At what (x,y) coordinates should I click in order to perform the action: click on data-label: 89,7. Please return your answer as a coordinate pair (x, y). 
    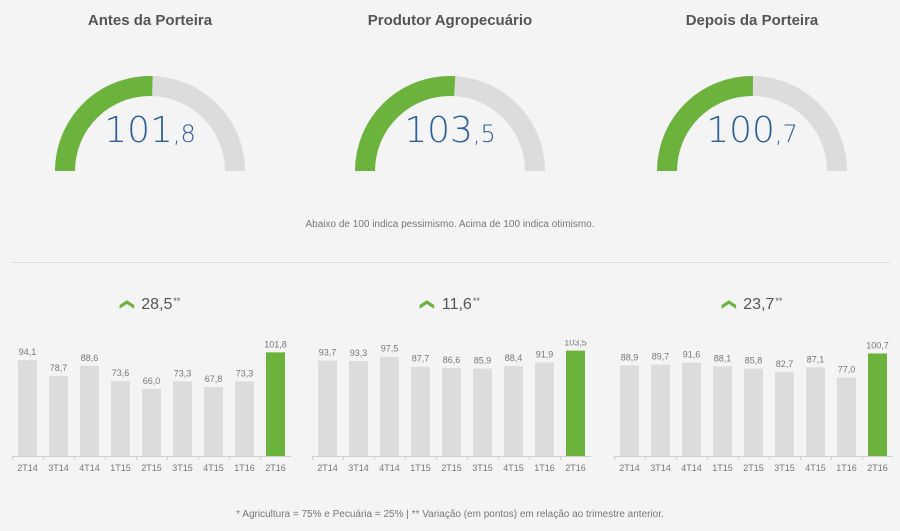
    Looking at the image, I should click on (661, 357).